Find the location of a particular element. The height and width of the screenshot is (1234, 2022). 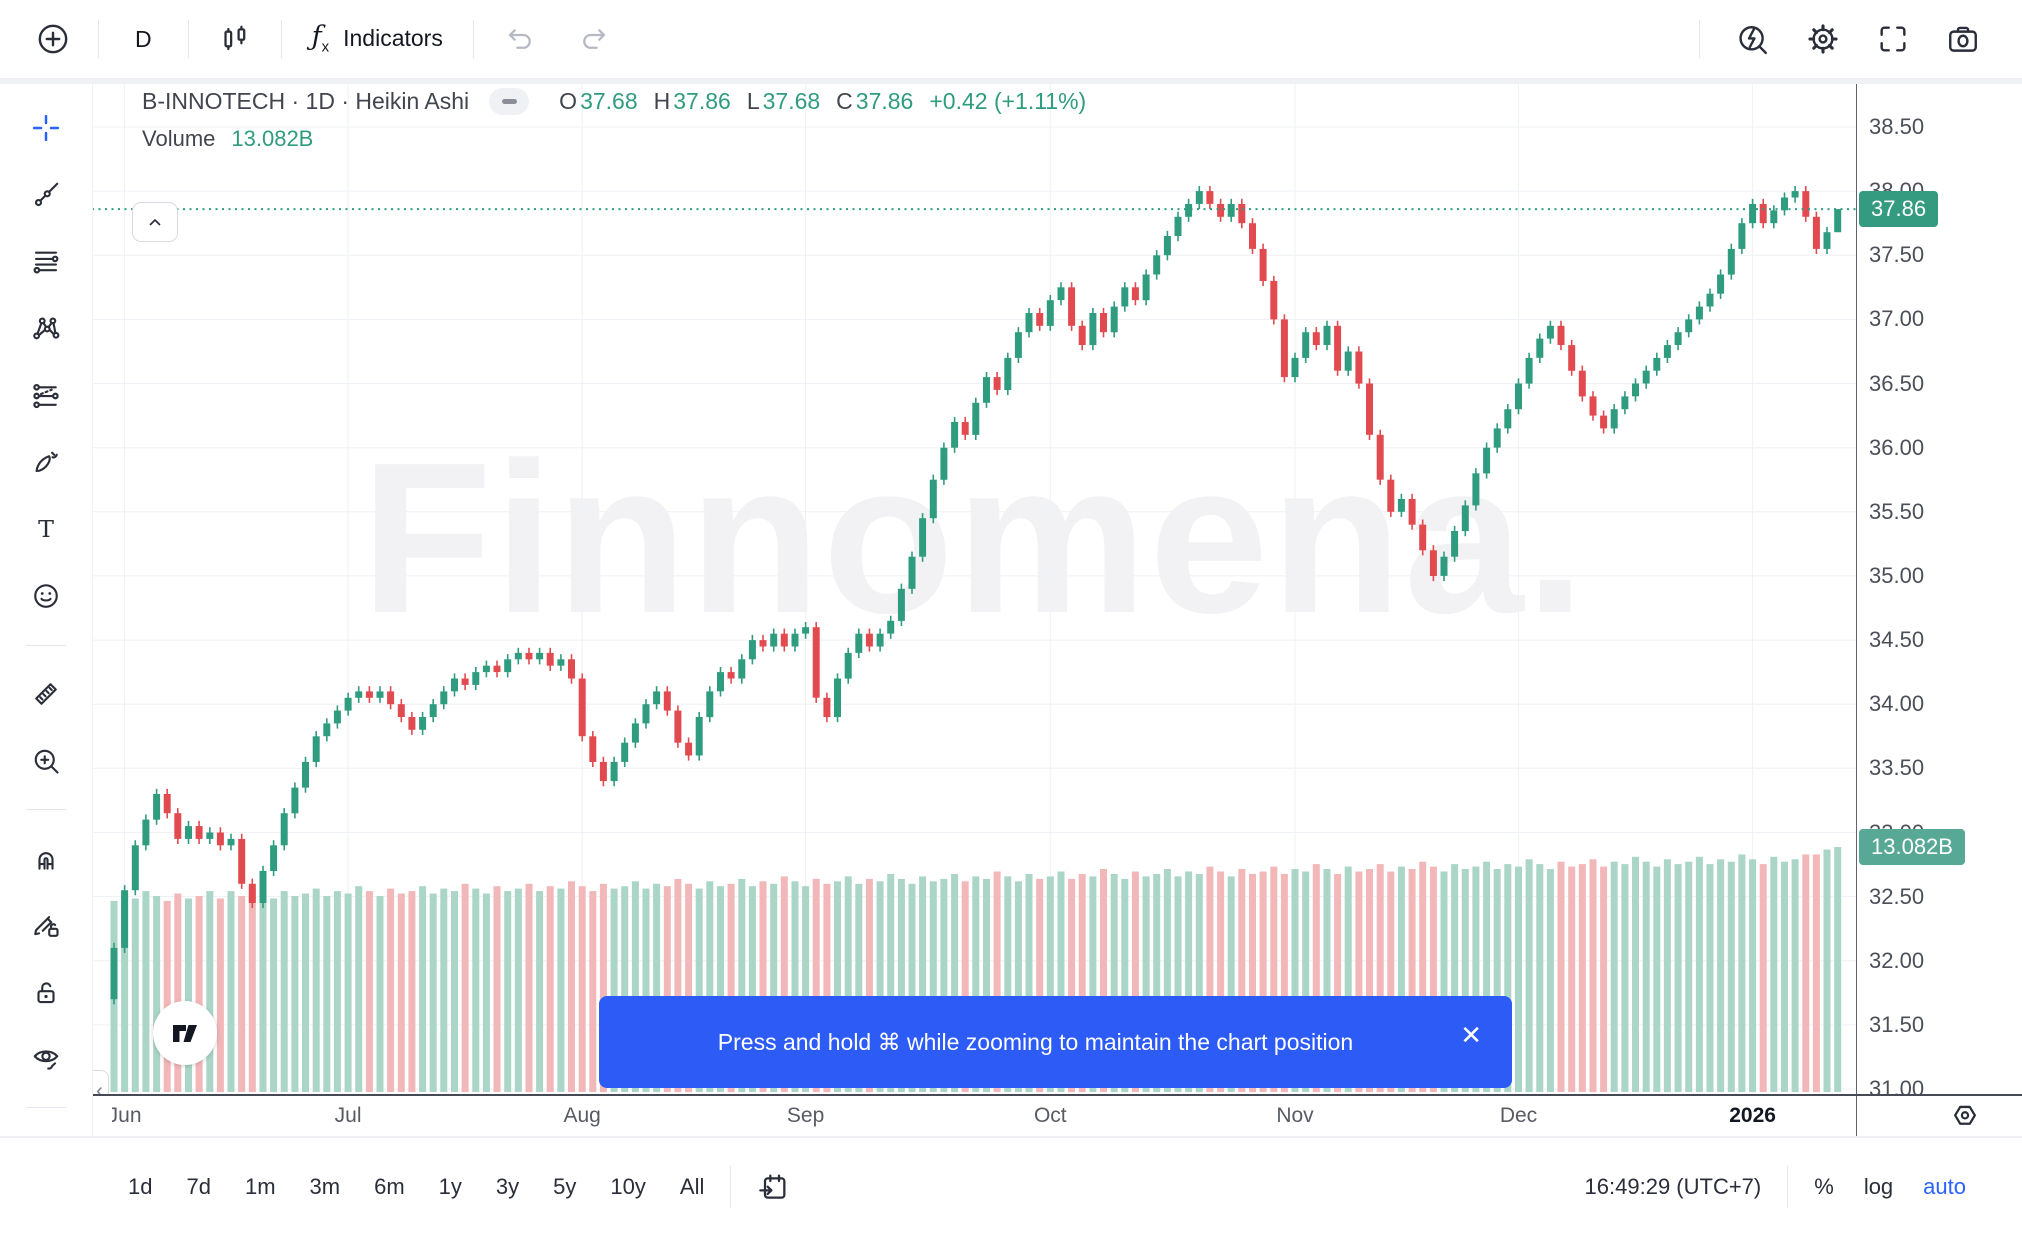

pane-edge-collapse-handle: ‹ is located at coordinates (100, 1083).